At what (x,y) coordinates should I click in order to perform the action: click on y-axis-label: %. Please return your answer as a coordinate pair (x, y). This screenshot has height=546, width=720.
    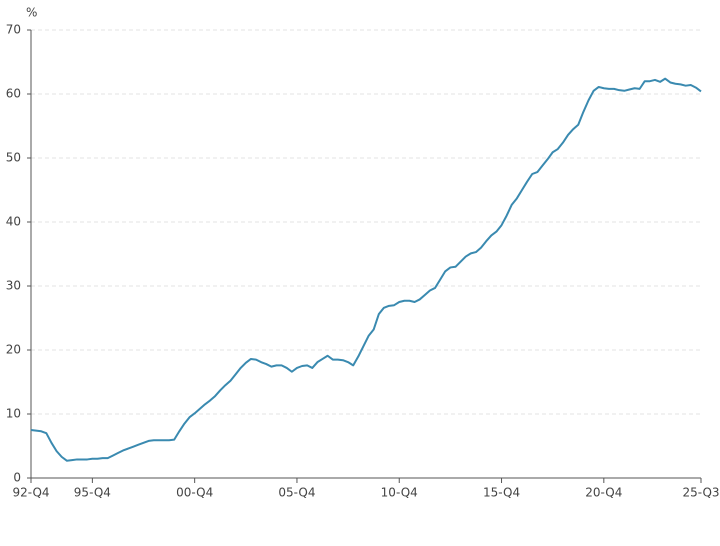
    Looking at the image, I should click on (31, 13).